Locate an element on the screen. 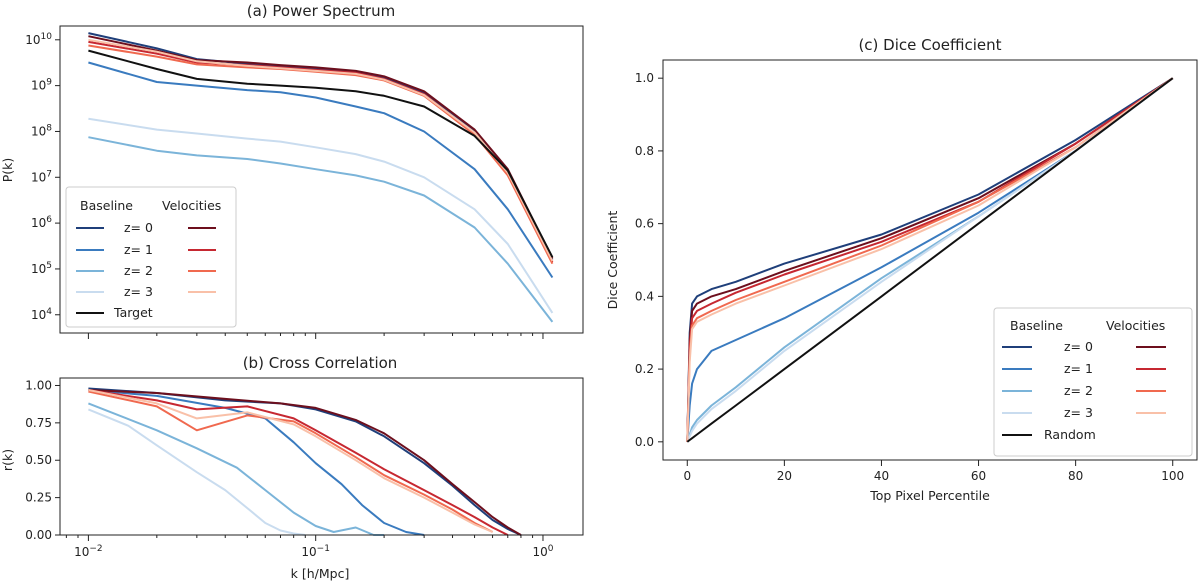 The image size is (1200, 583). dice-xtick-label-2: 40 is located at coordinates (881, 476).